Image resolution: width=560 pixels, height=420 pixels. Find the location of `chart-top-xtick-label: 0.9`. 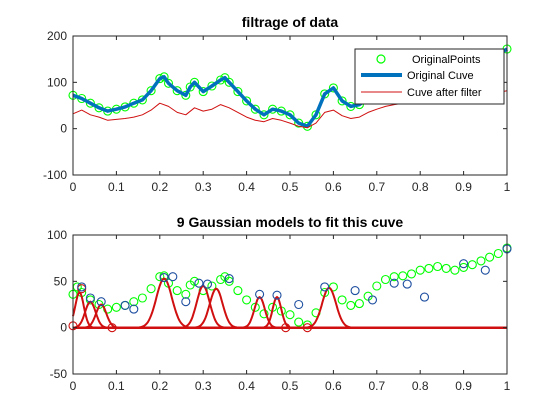

chart-top-xtick-label: 0.9 is located at coordinates (463, 187).